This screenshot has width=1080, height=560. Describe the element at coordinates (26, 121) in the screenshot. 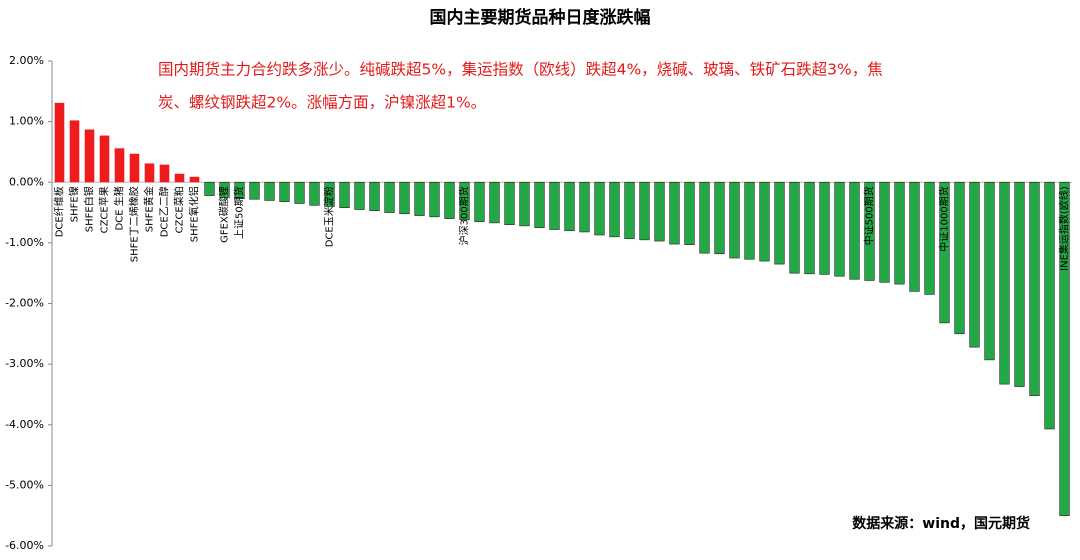

I see `y-tick-label: 1.00%` at that location.